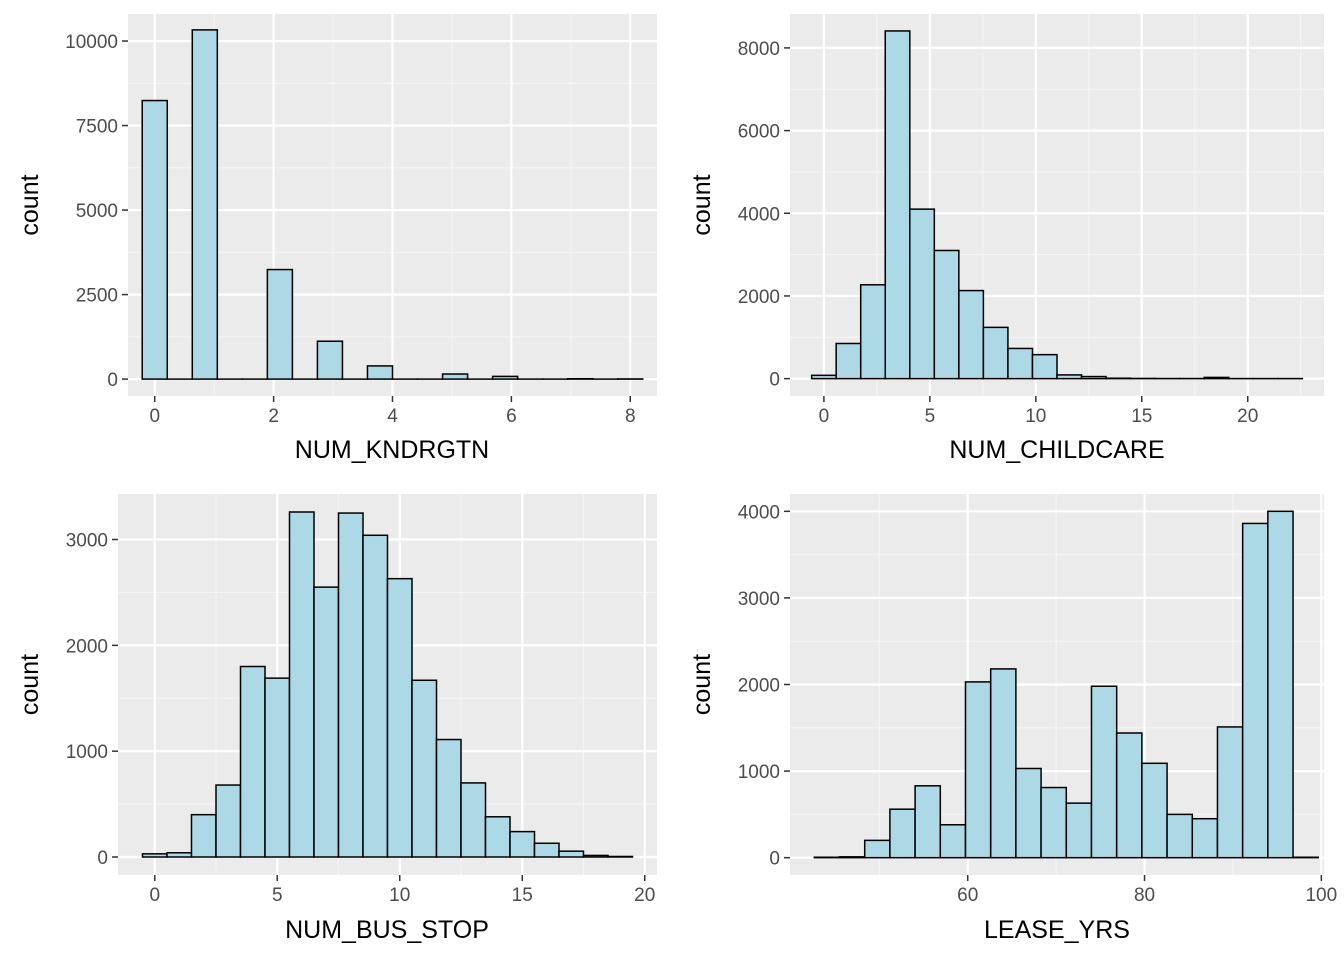 The image size is (1344, 960). I want to click on x-axis-ticks: 0 2 4 6 8, so click(392, 411).